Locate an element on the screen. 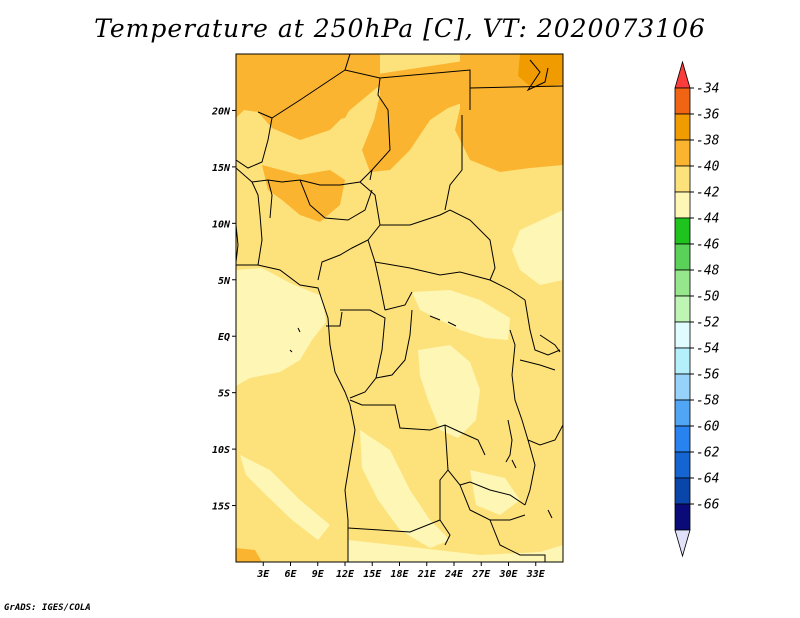 The height and width of the screenshot is (618, 800). colorbar-label: -52 is located at coordinates (708, 323).